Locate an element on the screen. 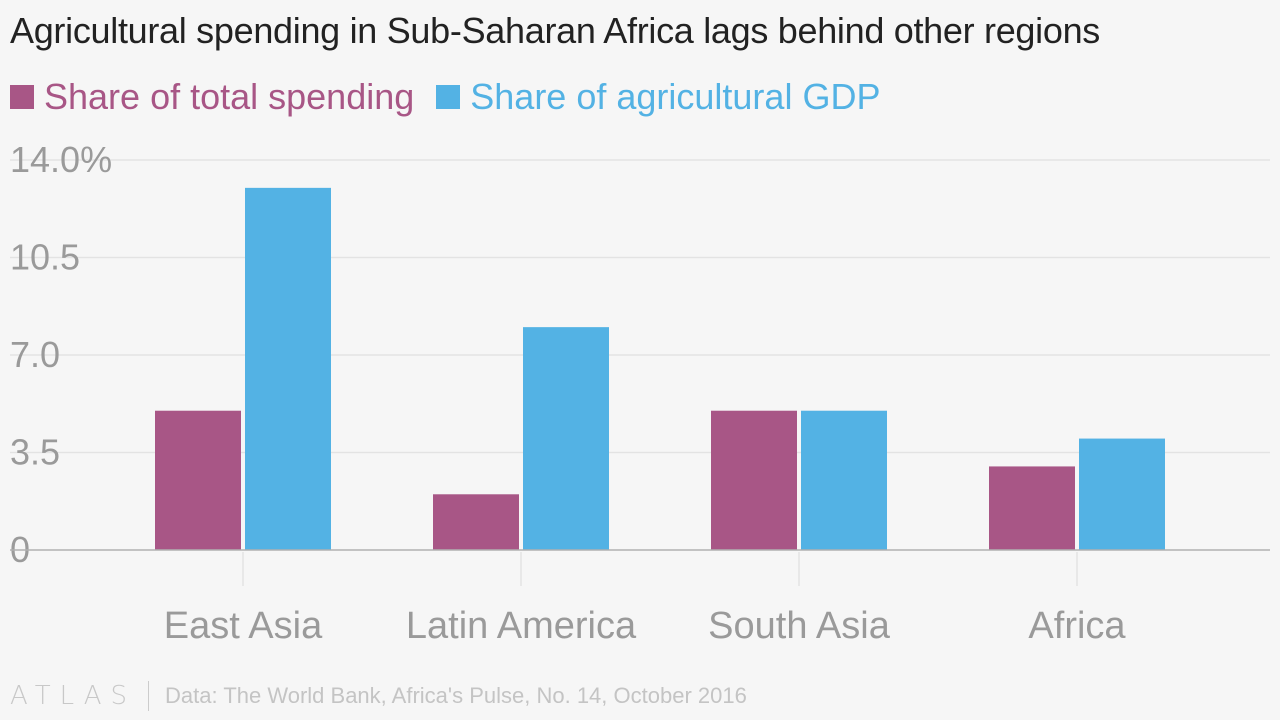 The width and height of the screenshot is (1280, 720). legend-item-total-spending: Share of total spending is located at coordinates (212, 97).